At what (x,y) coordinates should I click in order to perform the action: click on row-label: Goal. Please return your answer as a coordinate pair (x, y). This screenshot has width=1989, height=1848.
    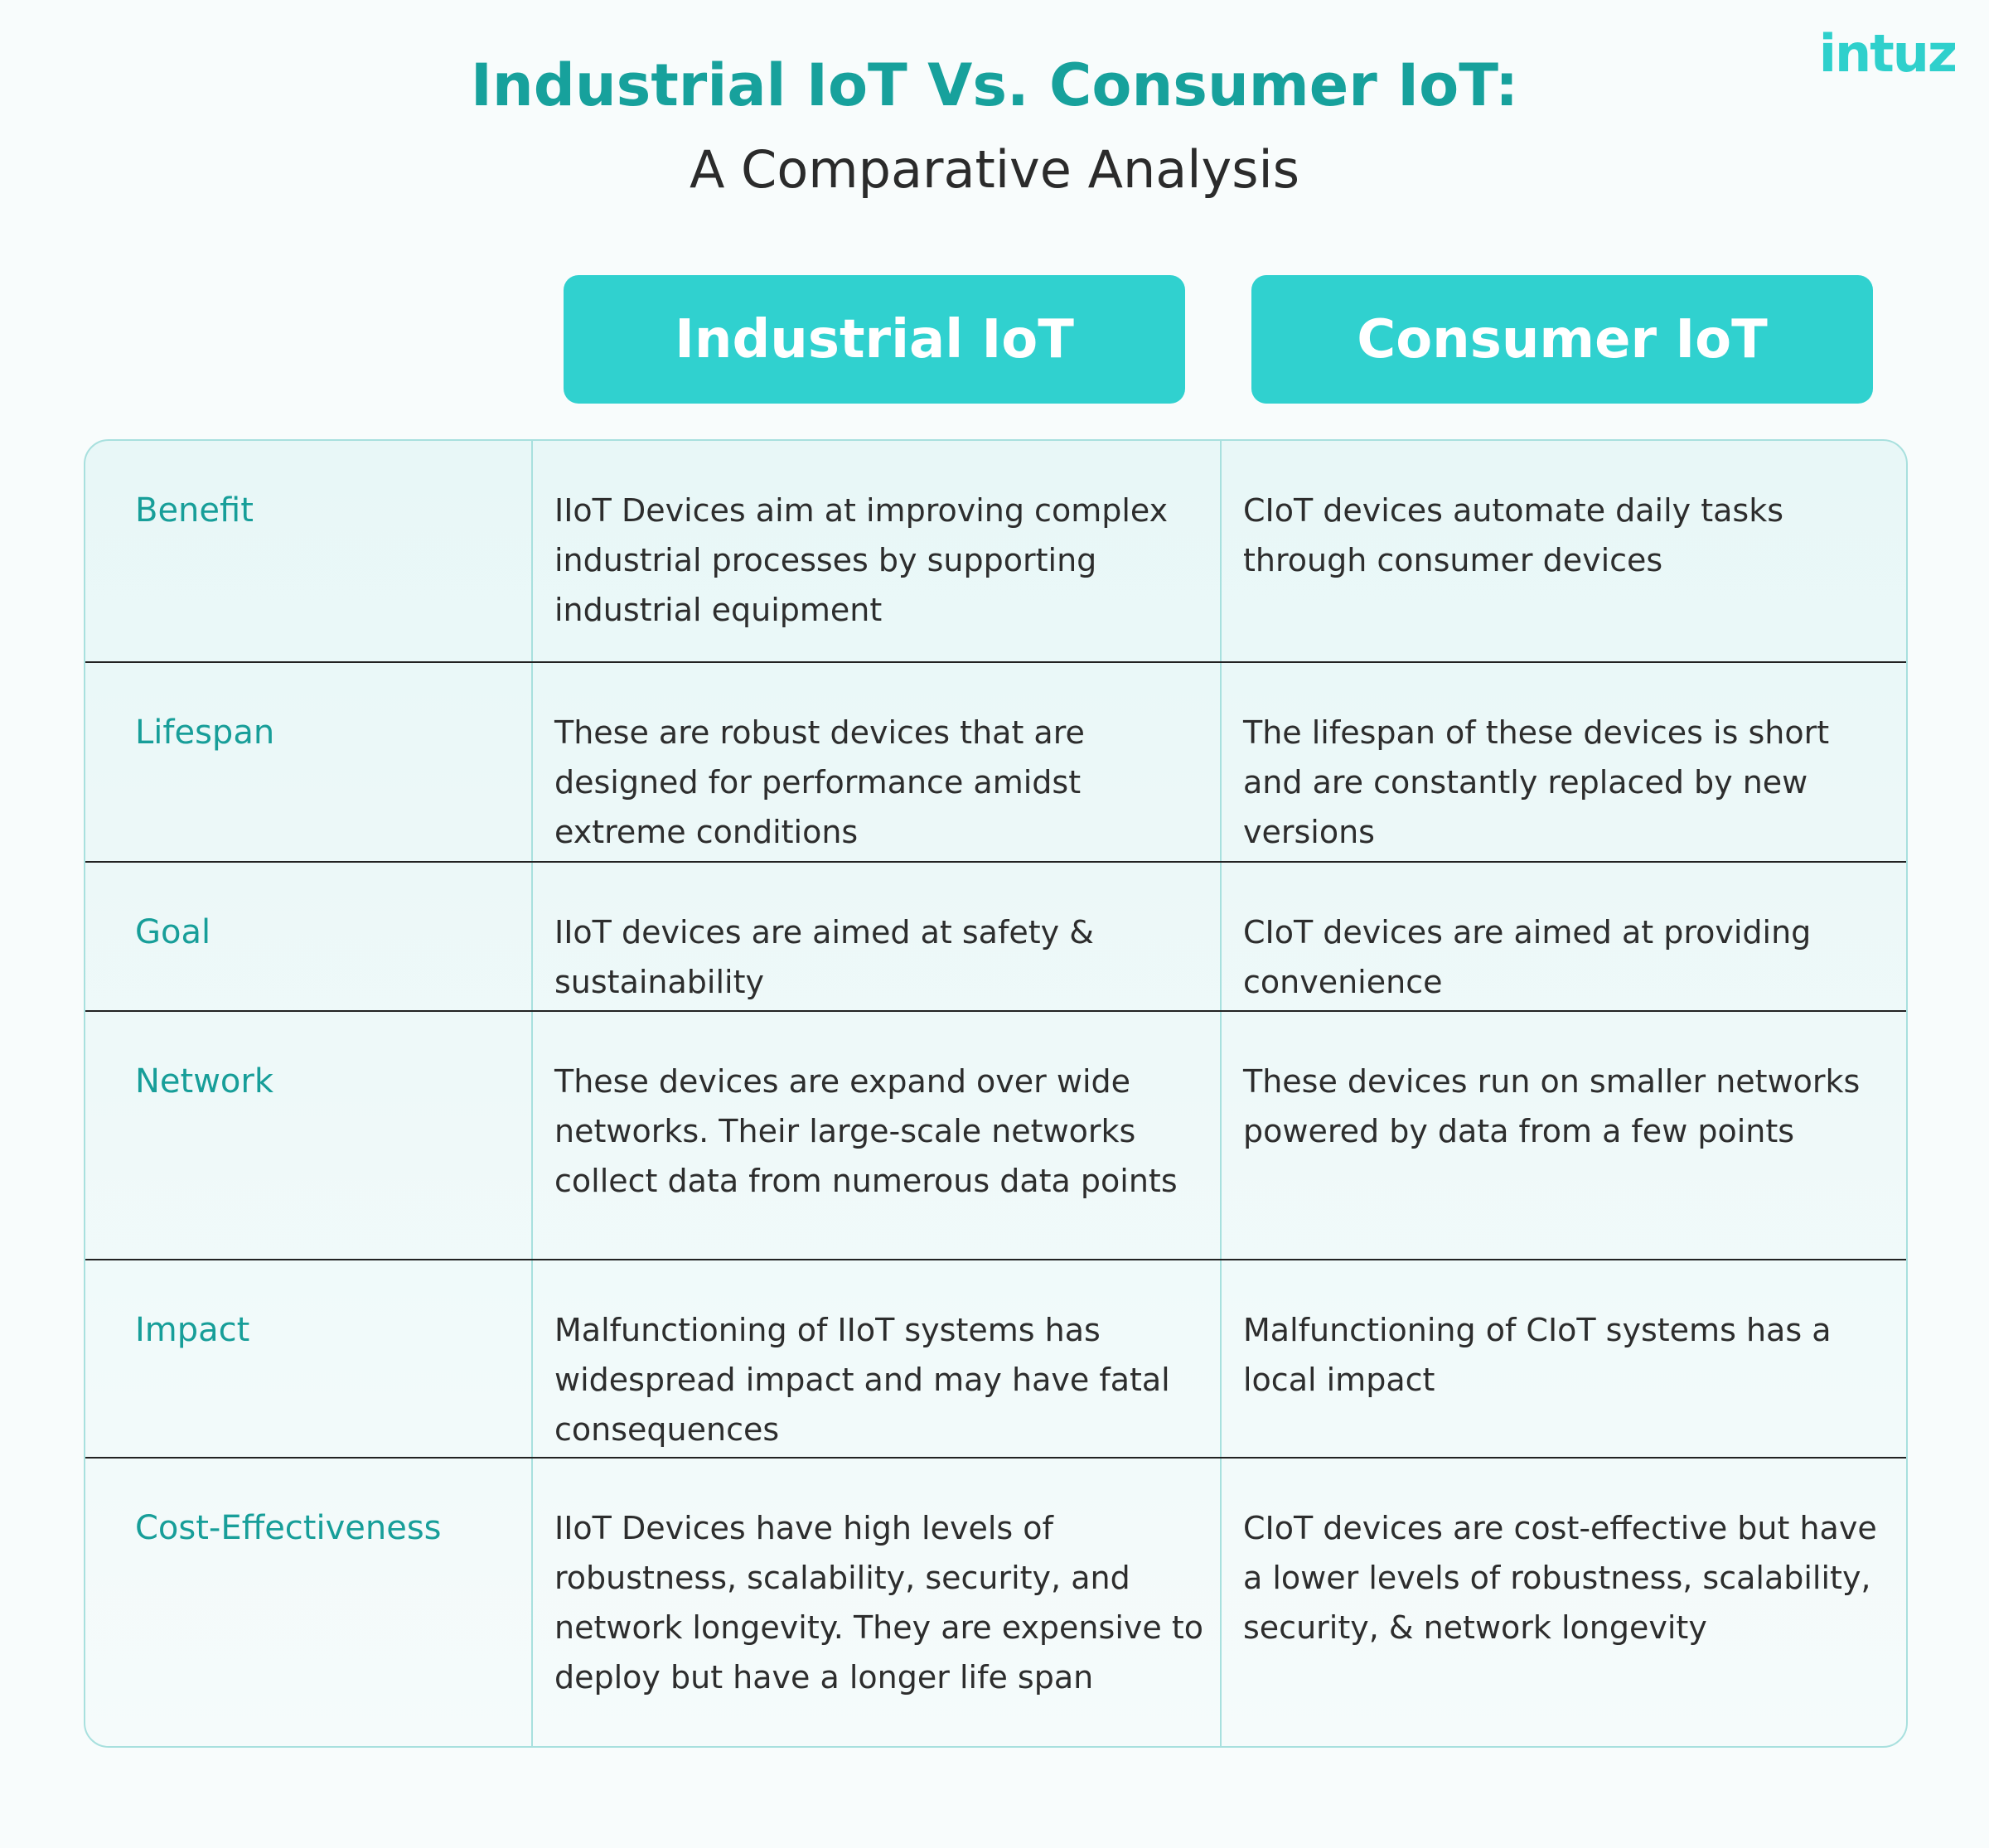
    Looking at the image, I should click on (173, 932).